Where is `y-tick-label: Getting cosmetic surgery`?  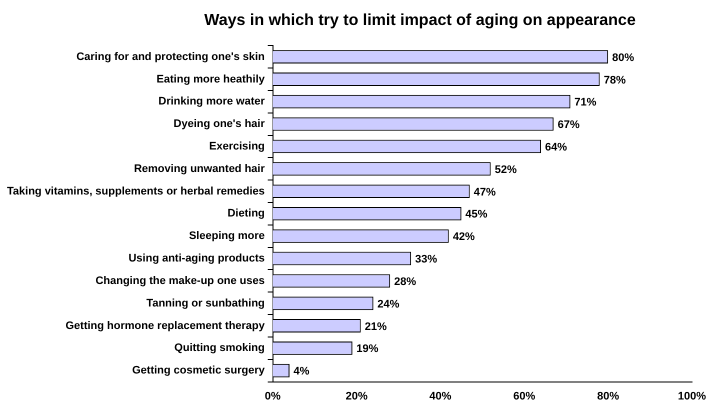 y-tick-label: Getting cosmetic surgery is located at coordinates (199, 370).